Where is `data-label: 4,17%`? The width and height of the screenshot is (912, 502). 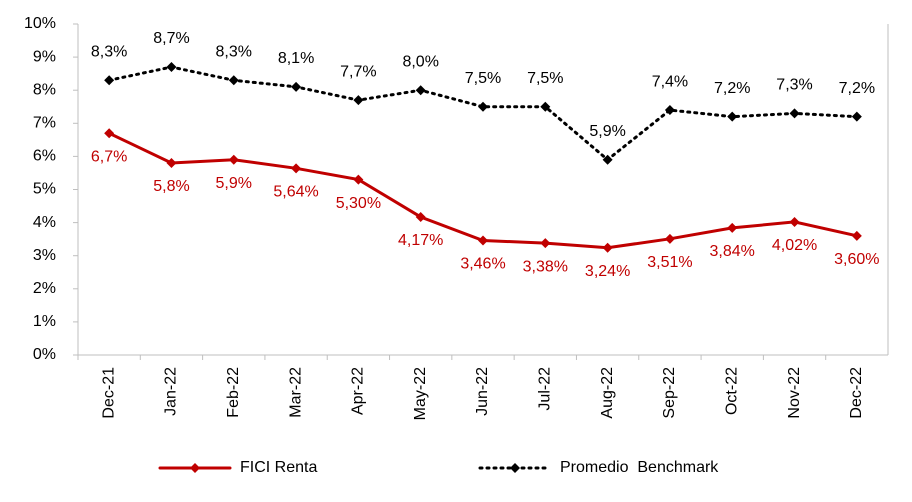
data-label: 4,17% is located at coordinates (420, 240).